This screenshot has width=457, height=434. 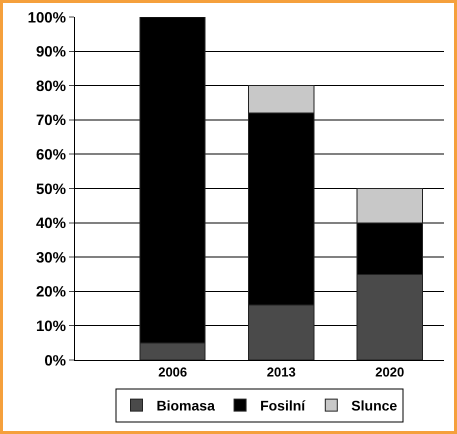 What do you see at coordinates (51, 155) in the screenshot?
I see `y-tick-label: 60%` at bounding box center [51, 155].